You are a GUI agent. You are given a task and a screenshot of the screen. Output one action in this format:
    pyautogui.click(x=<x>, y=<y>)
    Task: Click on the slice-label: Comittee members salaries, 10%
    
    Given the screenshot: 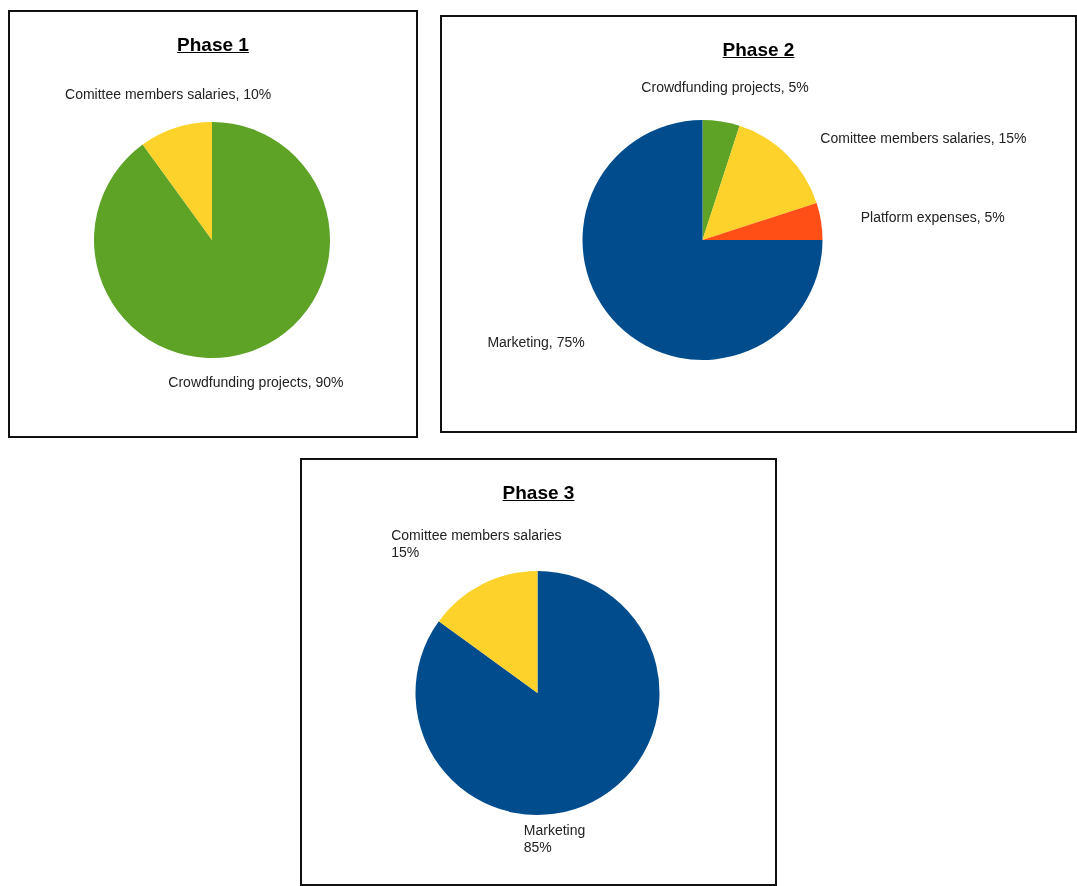 What is the action you would take?
    pyautogui.click(x=168, y=93)
    